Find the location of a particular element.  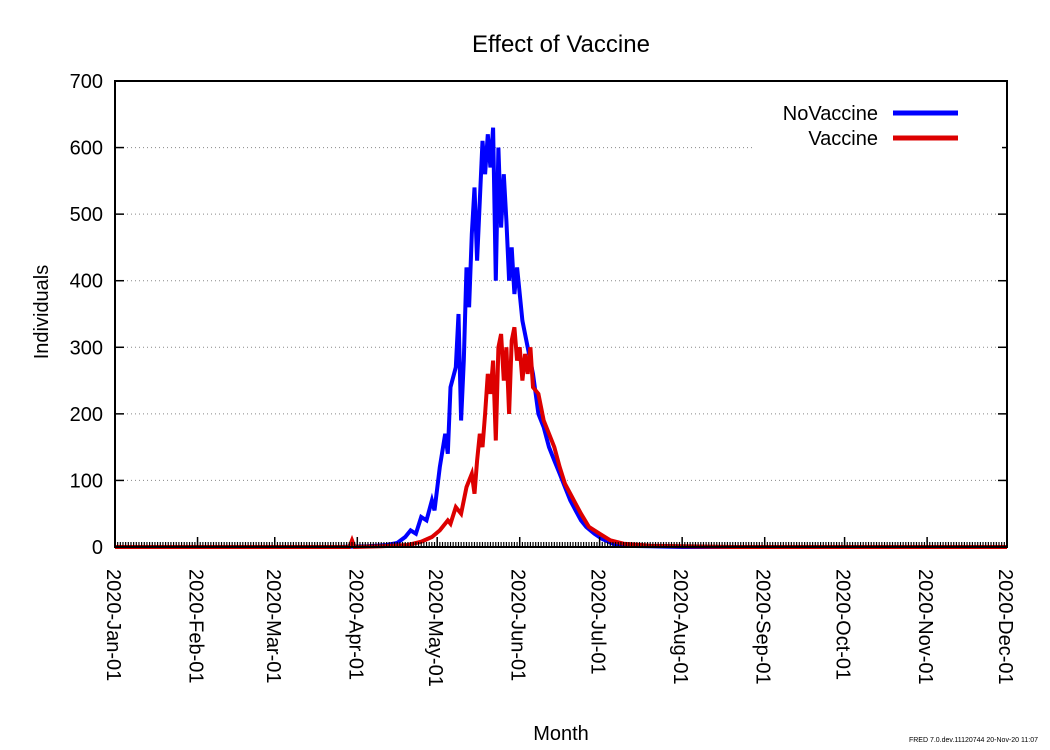

x-tick-label: 2020-Jul-01 is located at coordinates (598, 622).